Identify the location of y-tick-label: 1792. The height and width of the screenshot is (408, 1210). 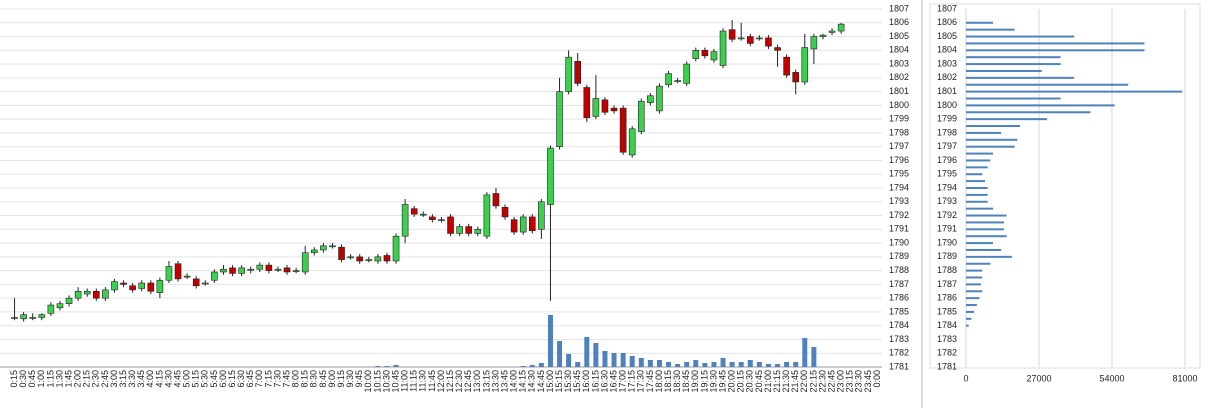
(947, 215).